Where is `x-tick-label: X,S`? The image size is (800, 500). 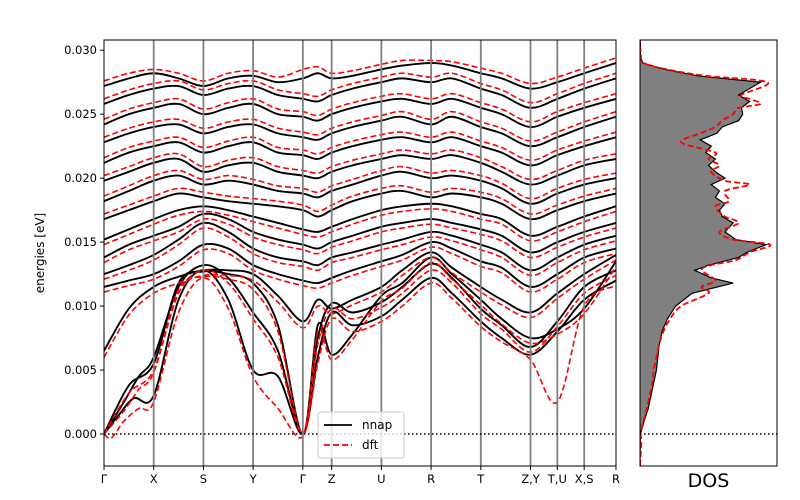
x-tick-label: X,S is located at coordinates (584, 479).